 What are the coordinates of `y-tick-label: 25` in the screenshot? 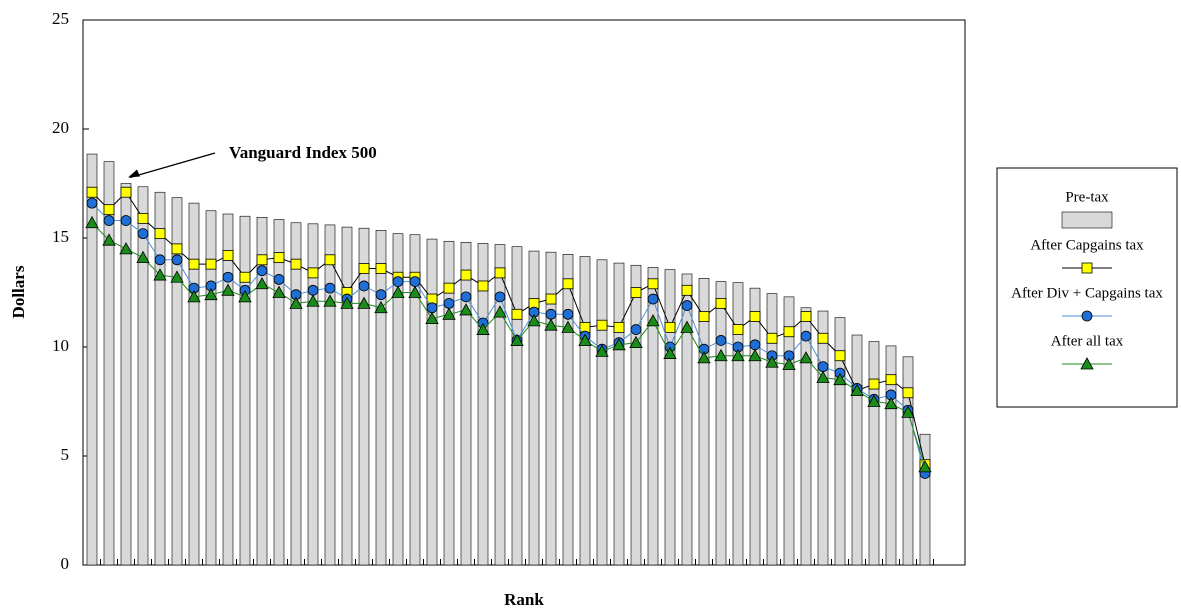 It's located at (60, 18).